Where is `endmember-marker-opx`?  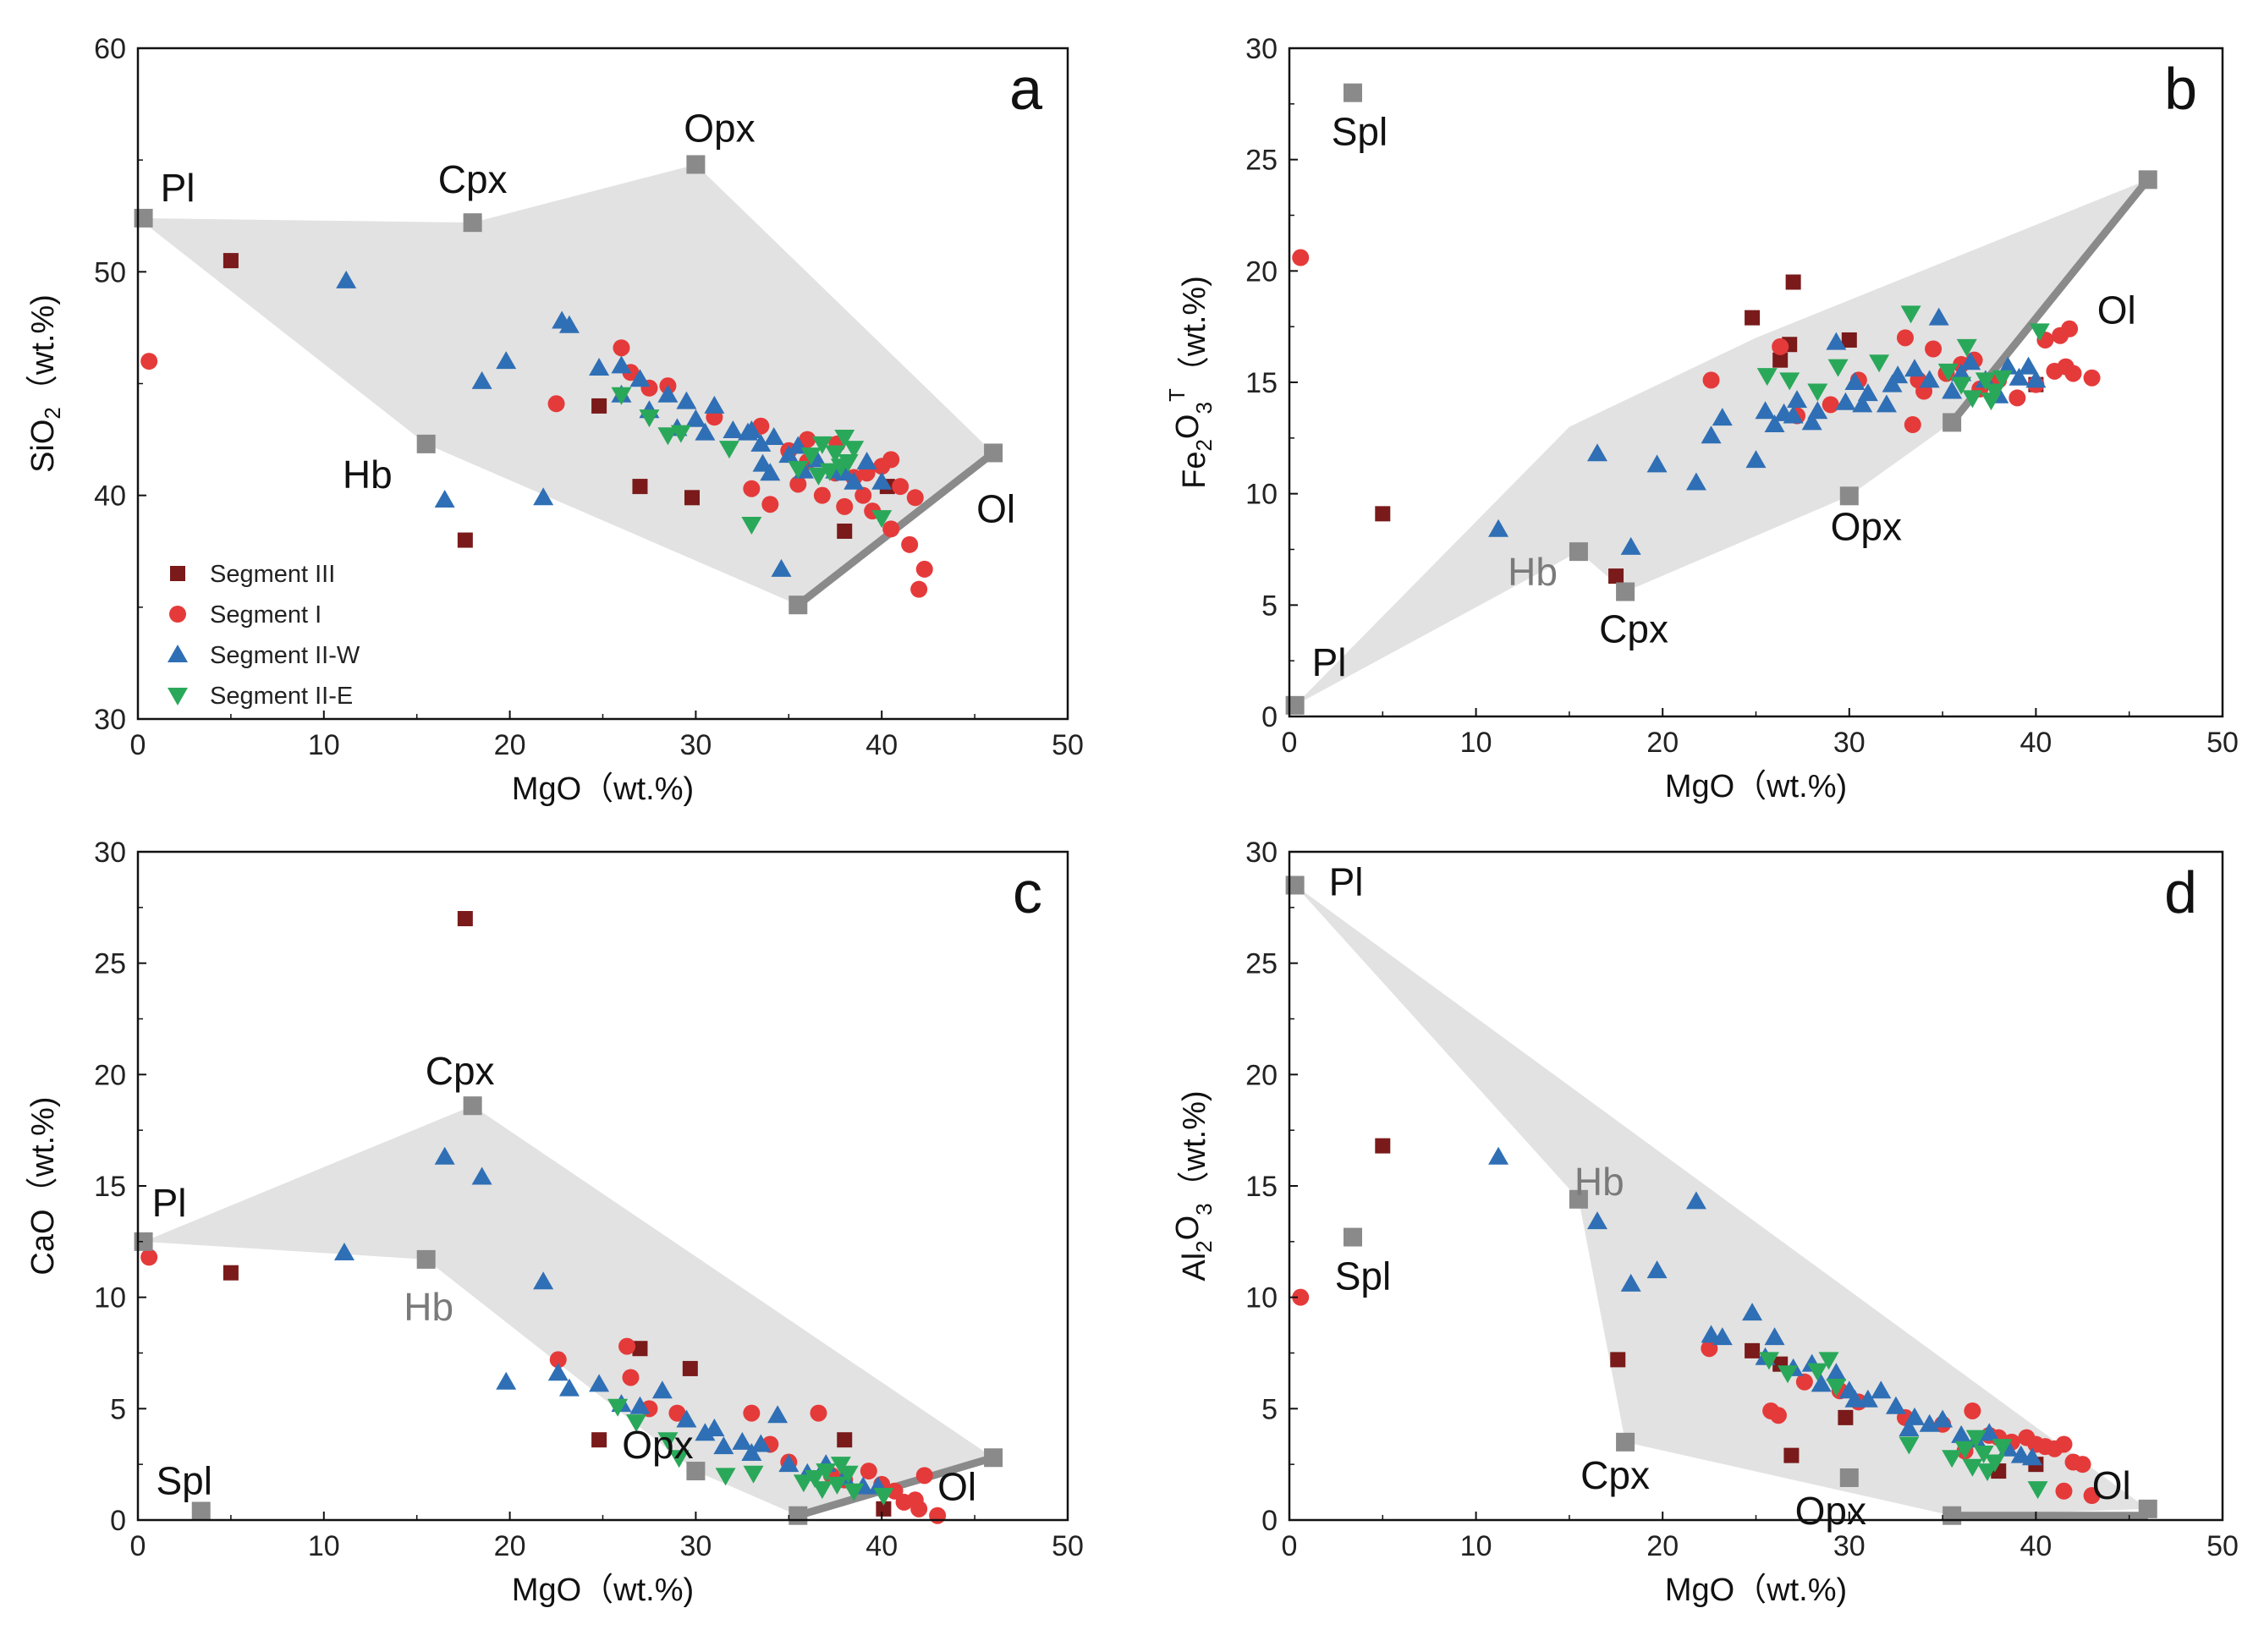
endmember-marker-opx is located at coordinates (1849, 496).